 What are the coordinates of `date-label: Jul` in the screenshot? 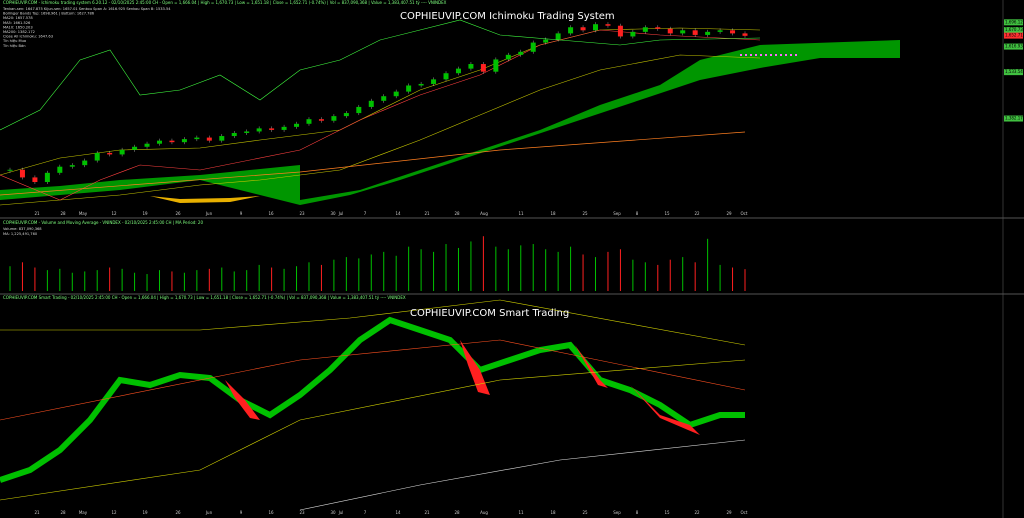 It's located at (341, 213).